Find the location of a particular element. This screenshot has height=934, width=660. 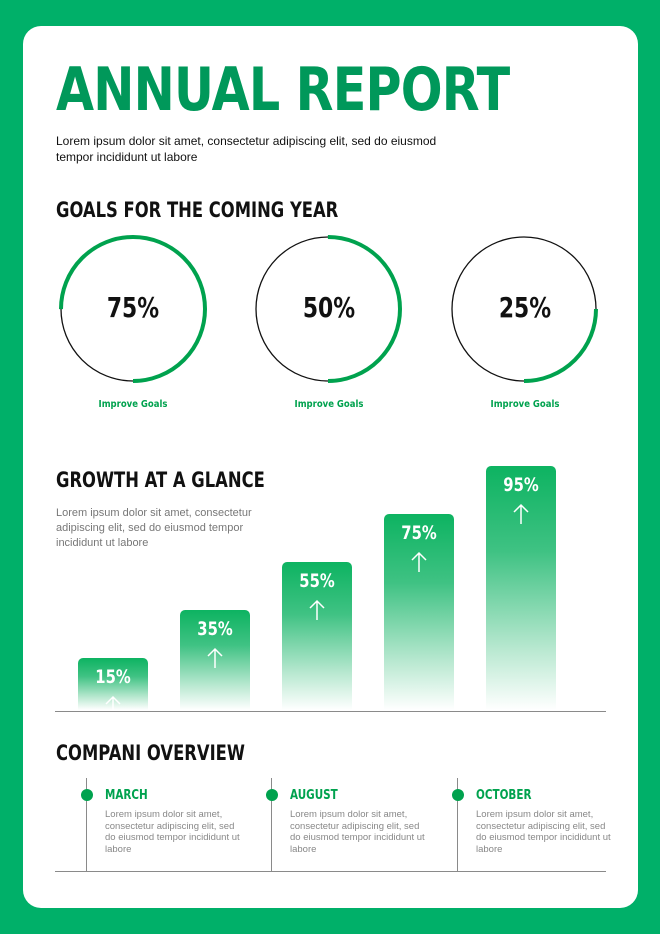

timeline-dot-october is located at coordinates (458, 795).